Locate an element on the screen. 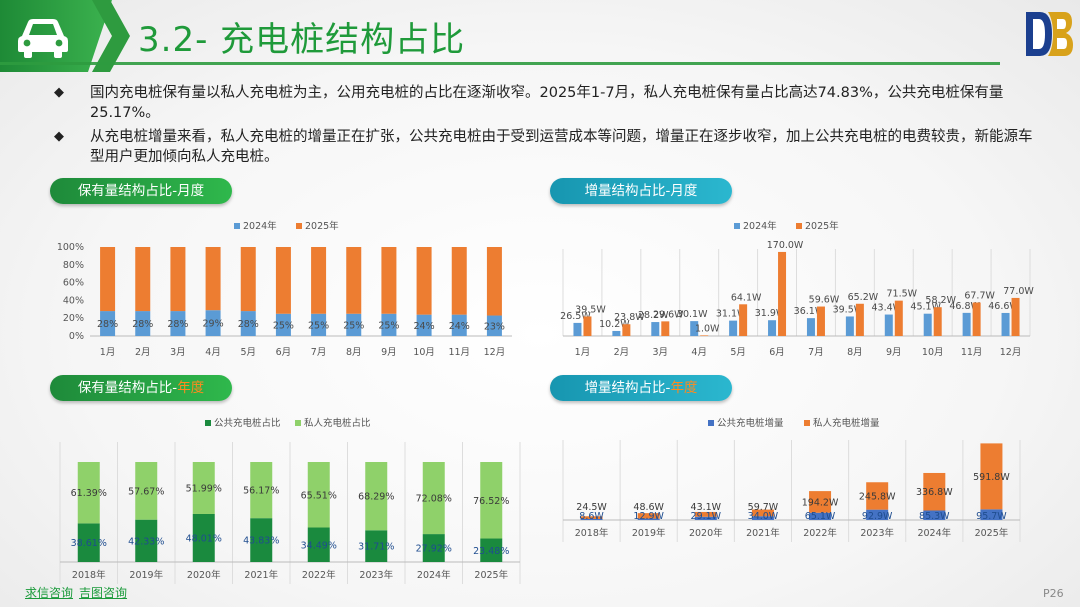 The width and height of the screenshot is (1080, 607). section-label-highlight: 年度 is located at coordinates (191, 388).